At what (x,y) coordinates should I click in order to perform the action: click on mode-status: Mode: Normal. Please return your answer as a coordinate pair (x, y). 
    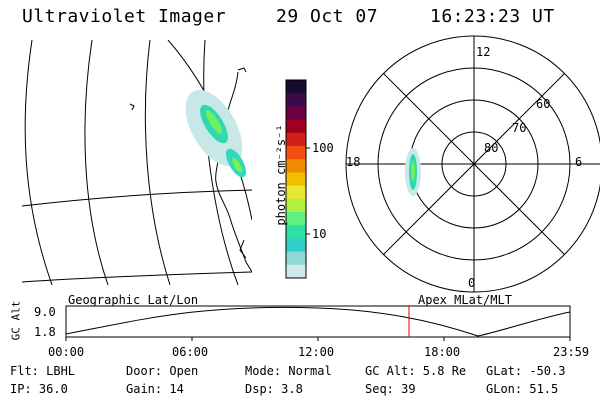
    Looking at the image, I should click on (288, 371).